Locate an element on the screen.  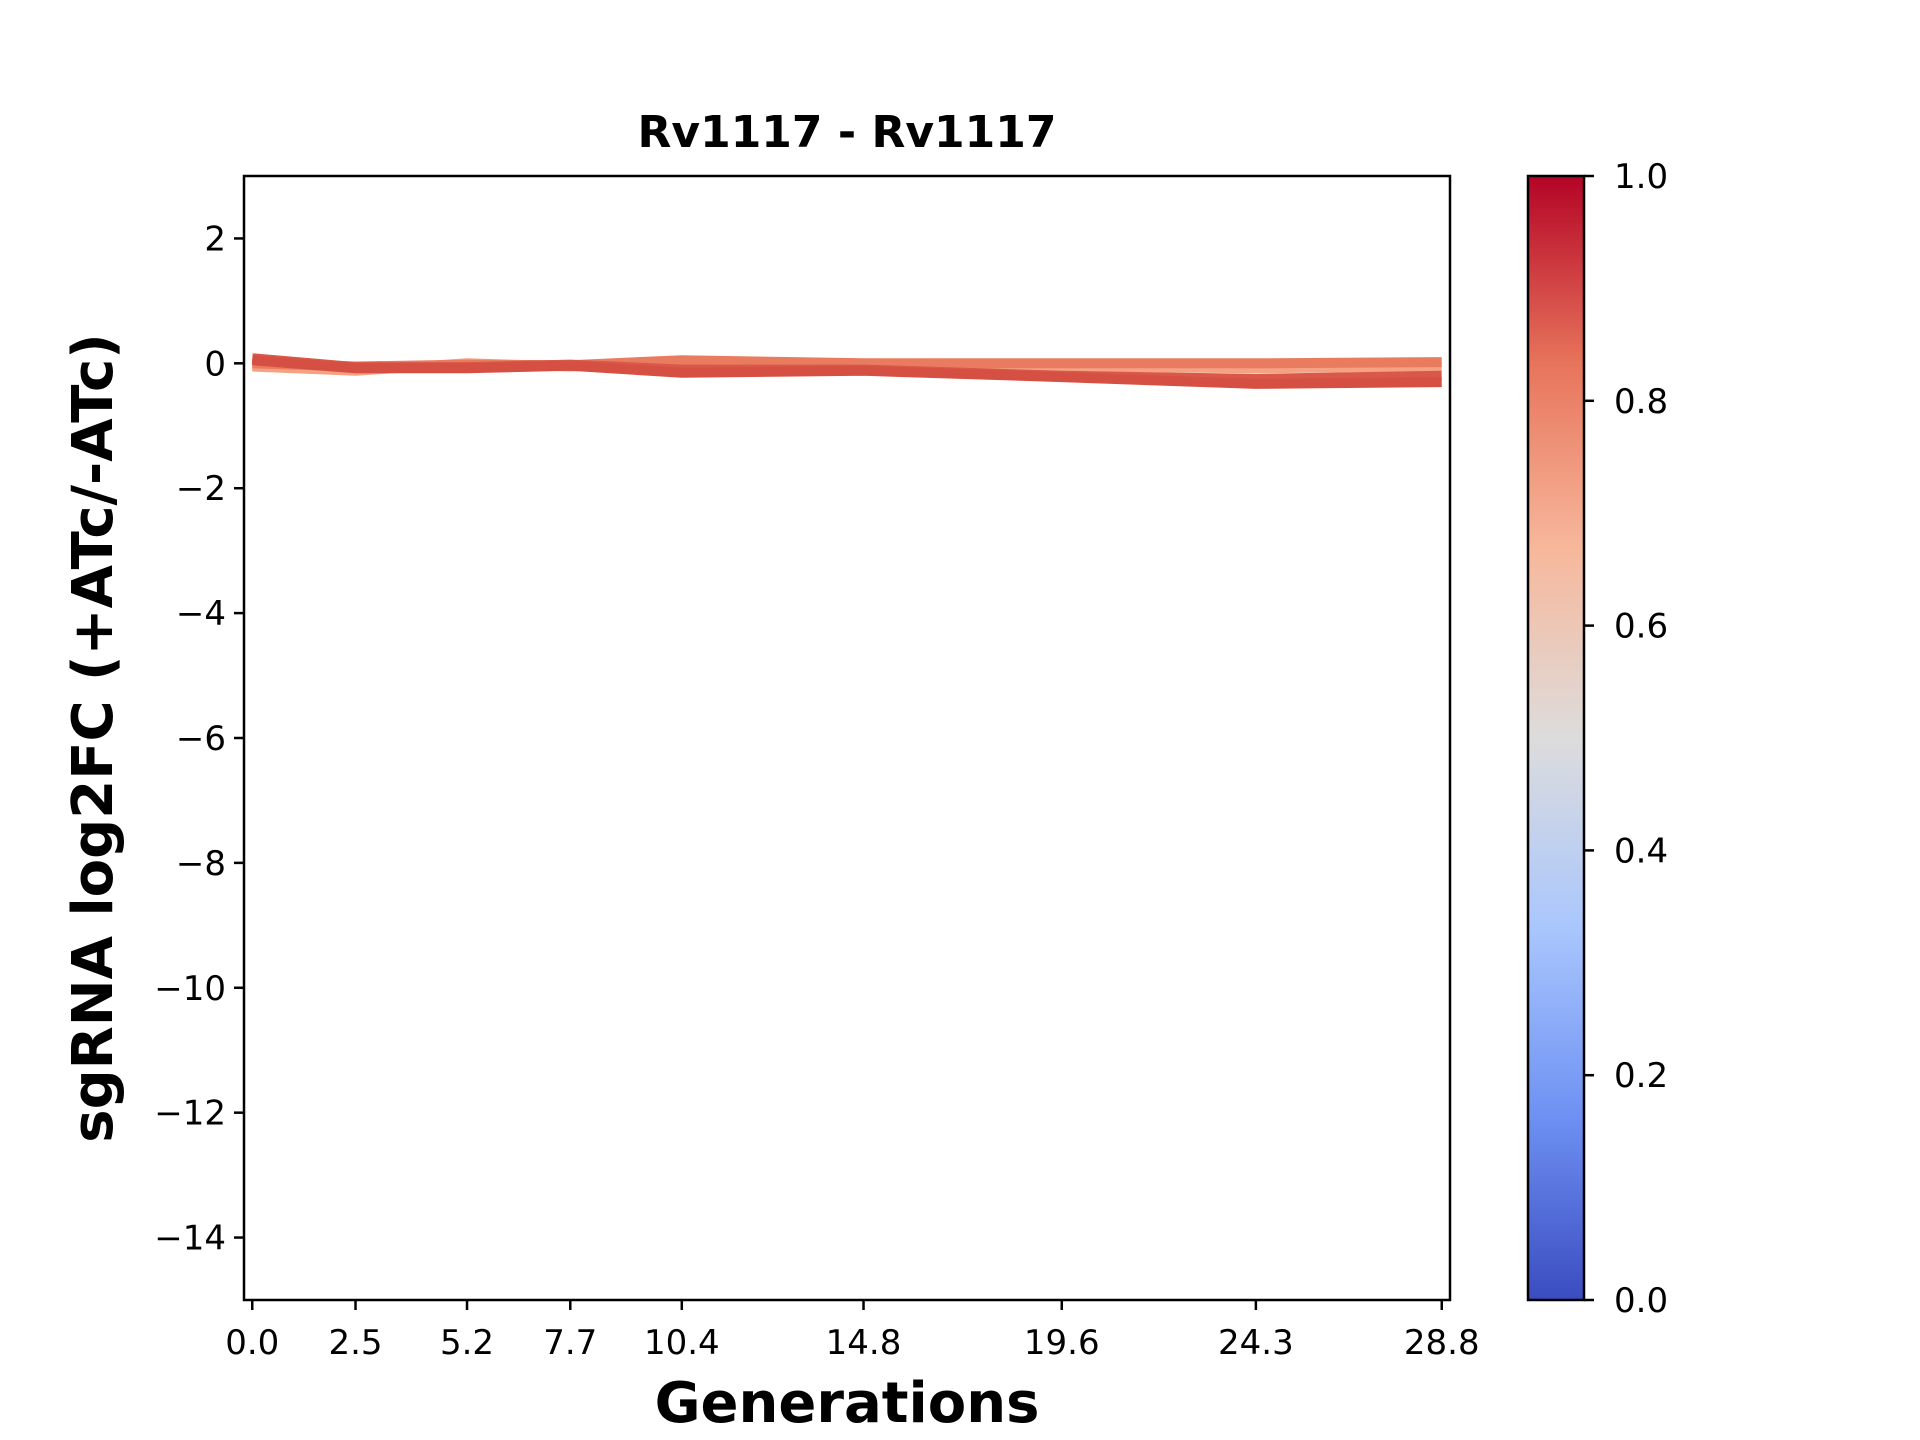
x-tick-label: 28.8 is located at coordinates (1442, 1343).